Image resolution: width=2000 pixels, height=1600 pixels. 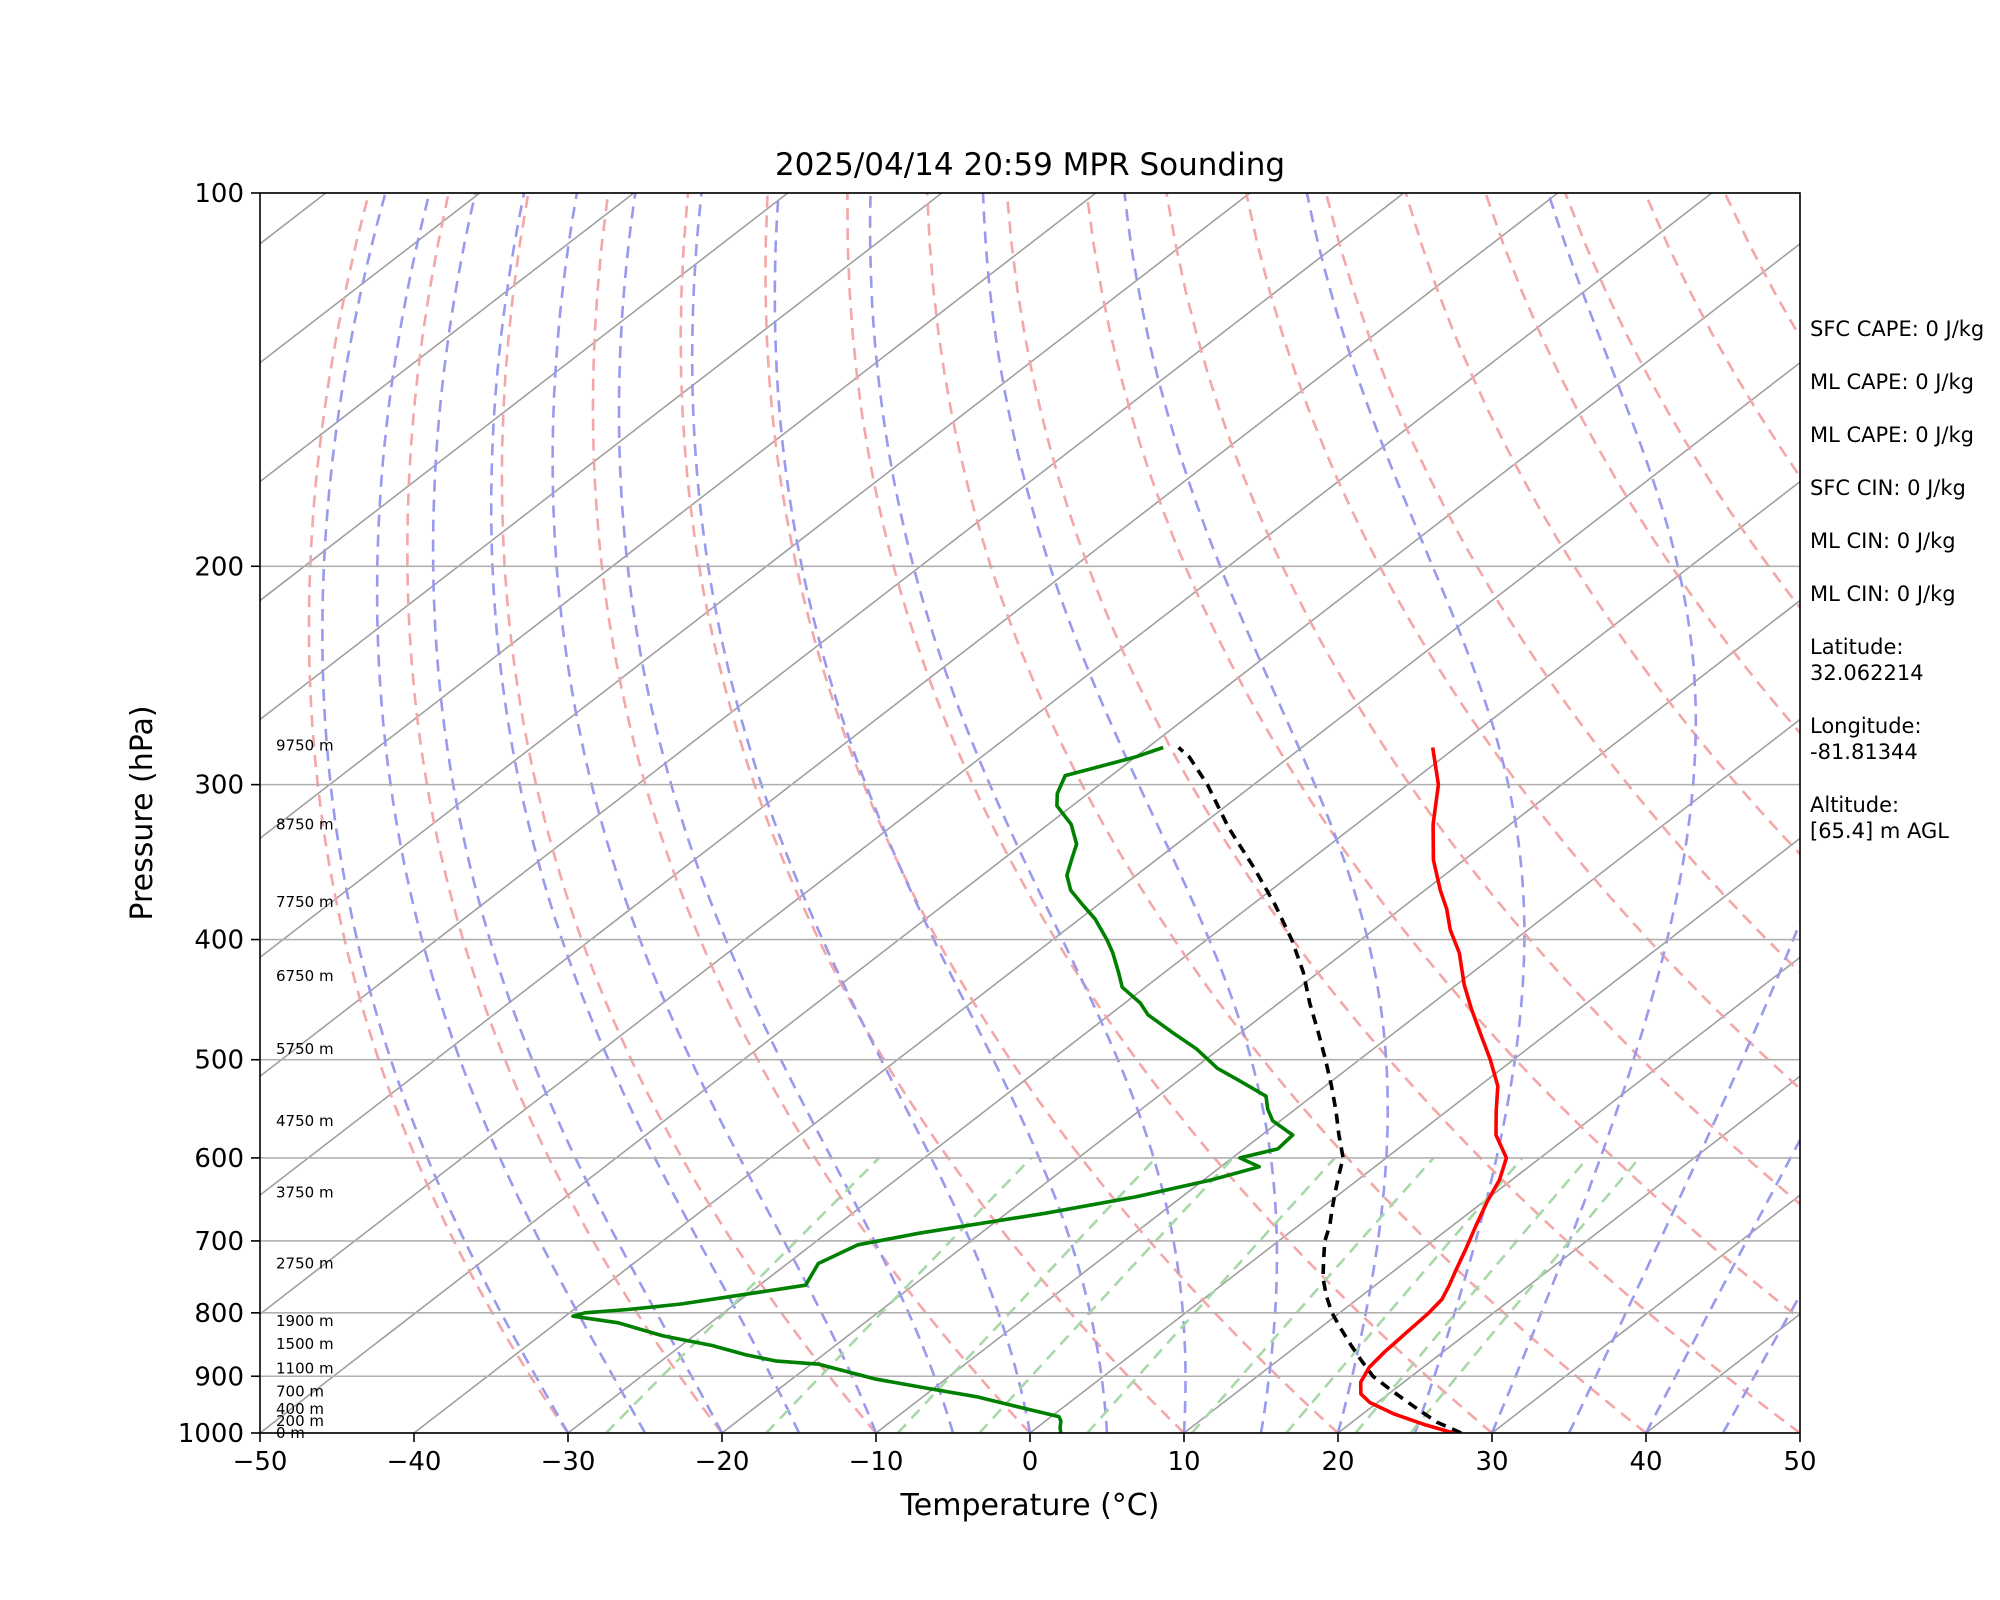 What do you see at coordinates (1645, 1462) in the screenshot?
I see `x-tick-label: 40` at bounding box center [1645, 1462].